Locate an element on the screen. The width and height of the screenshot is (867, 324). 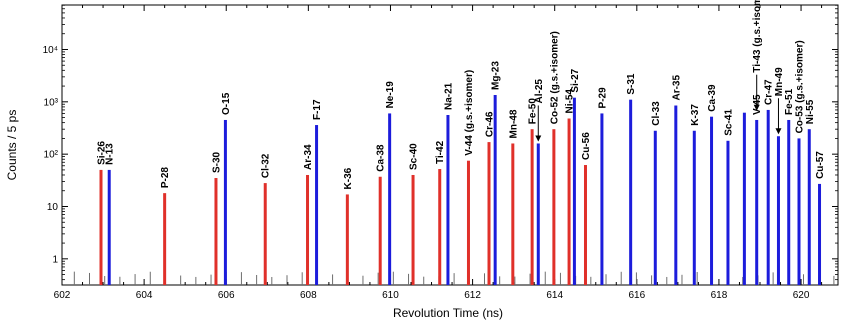
y-tick-label: 10 is located at coordinates (53, 207).